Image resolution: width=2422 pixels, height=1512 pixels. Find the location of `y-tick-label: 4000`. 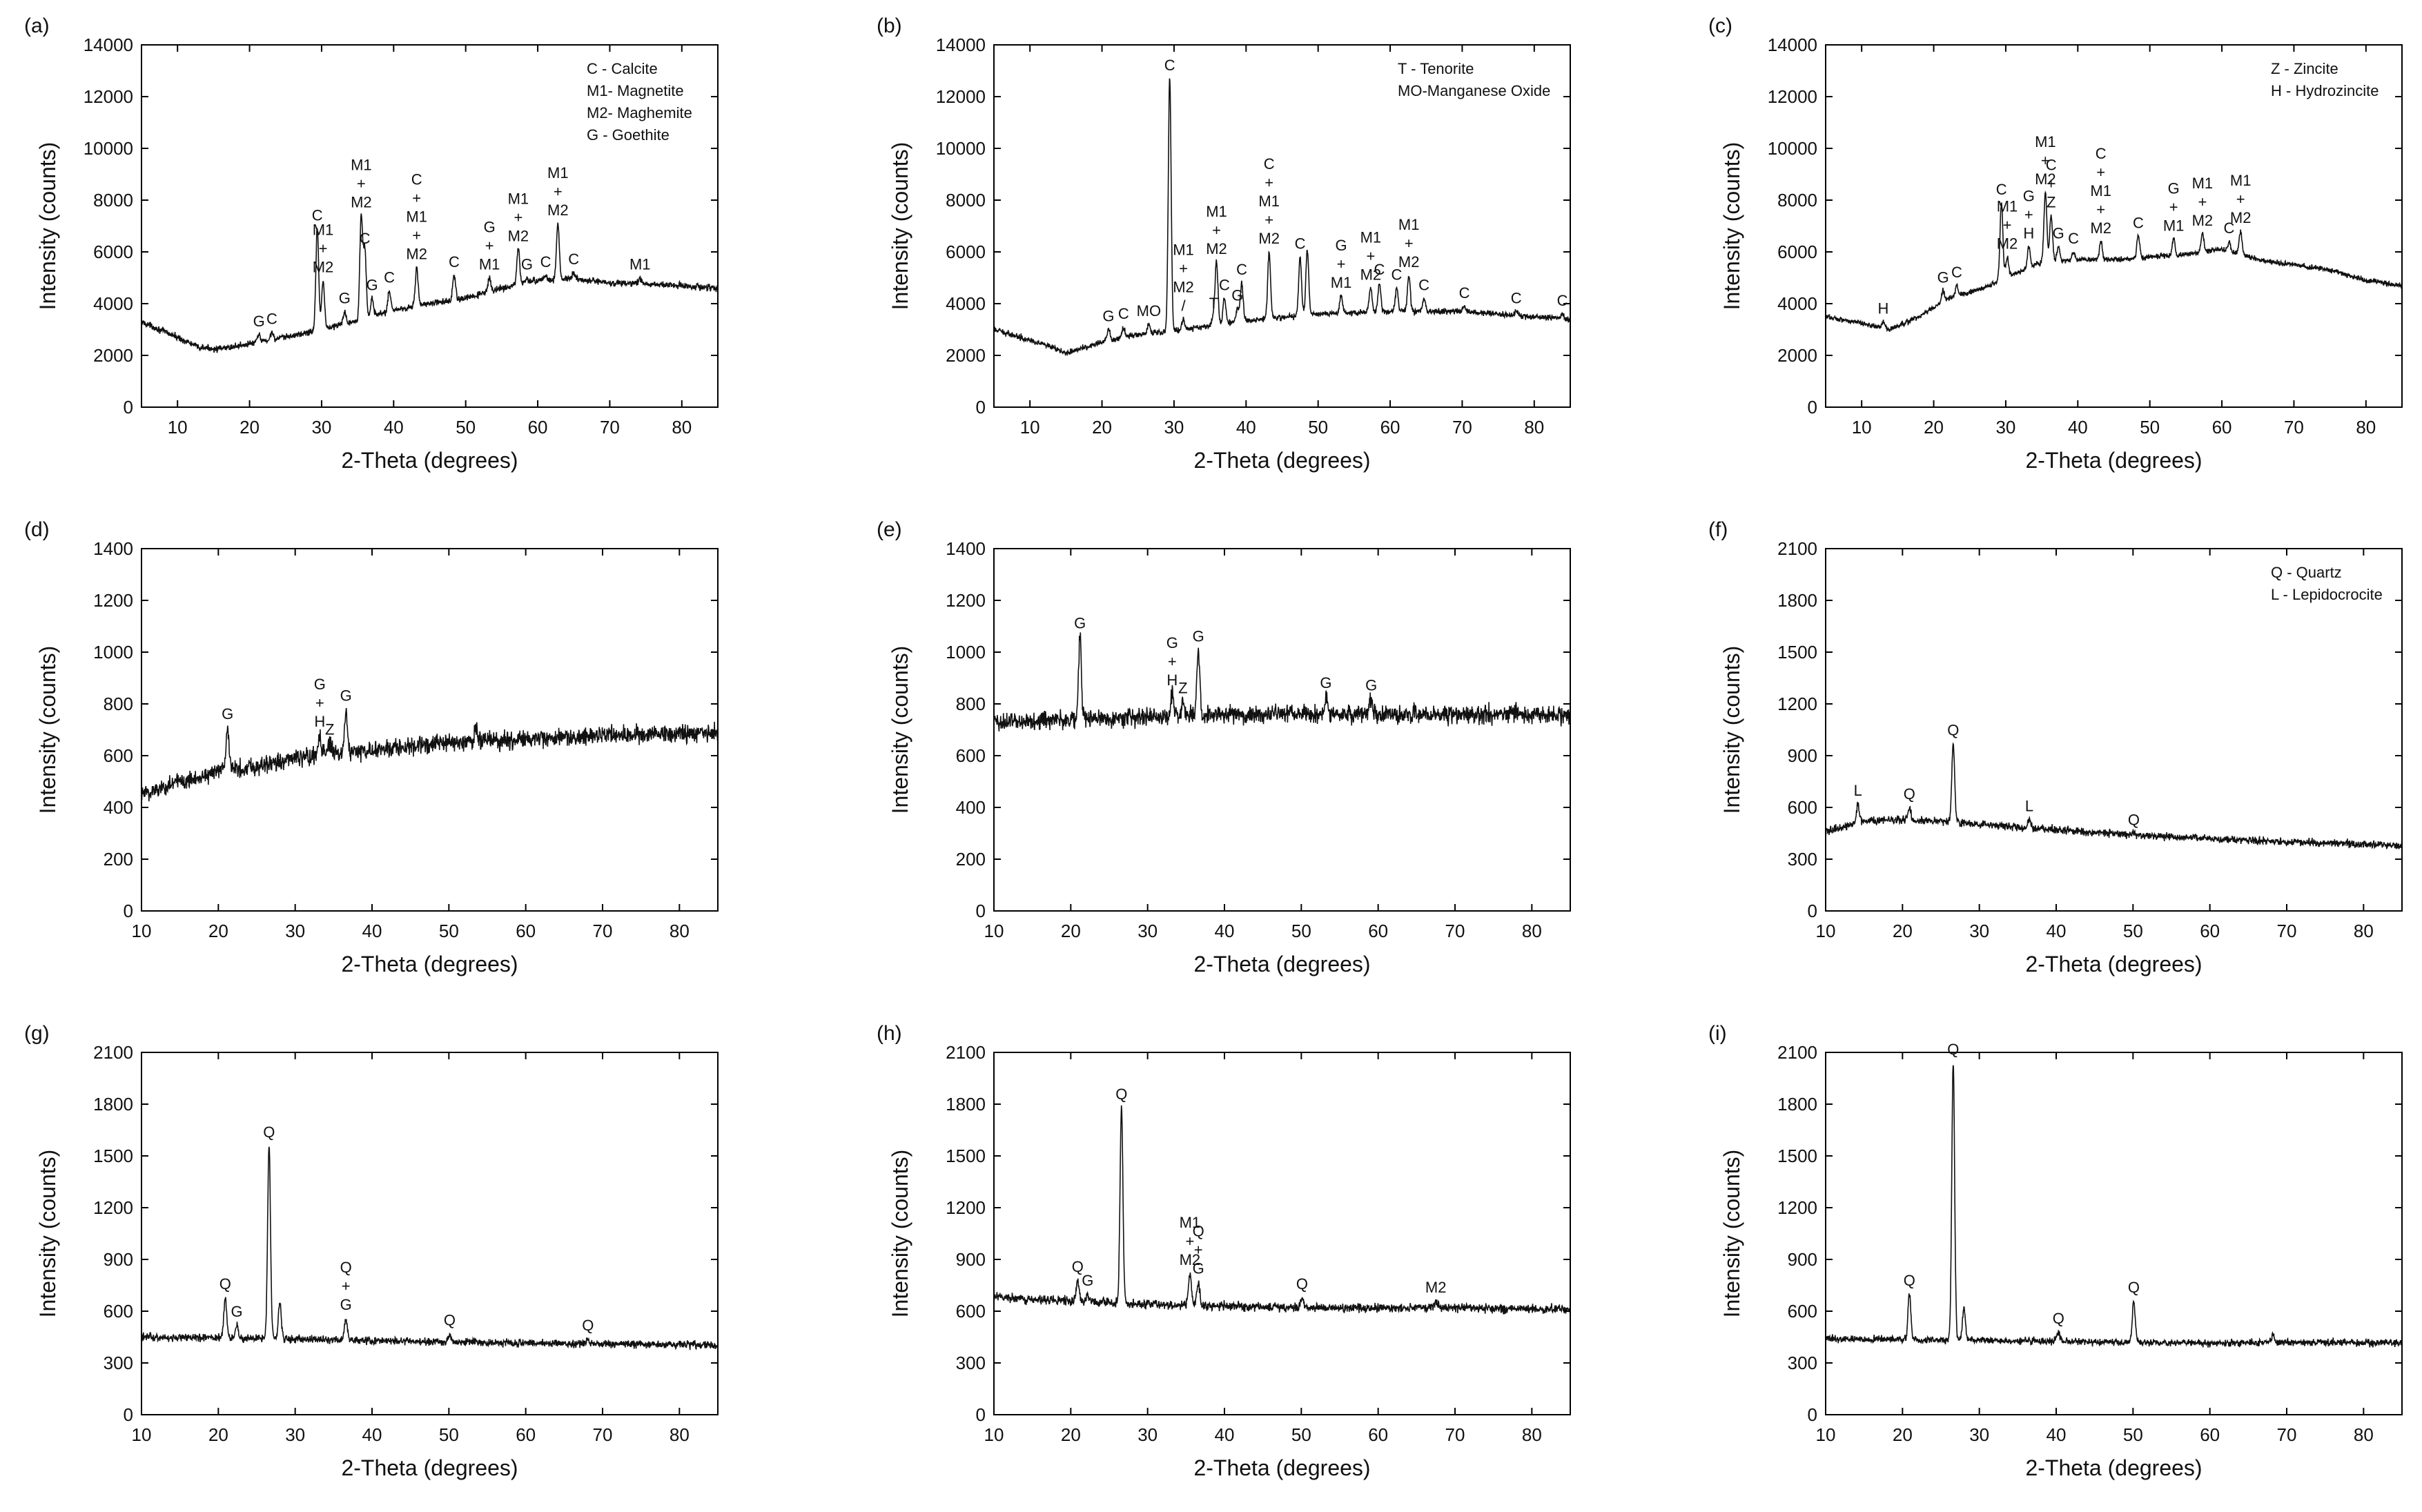

y-tick-label: 4000 is located at coordinates (1797, 303).